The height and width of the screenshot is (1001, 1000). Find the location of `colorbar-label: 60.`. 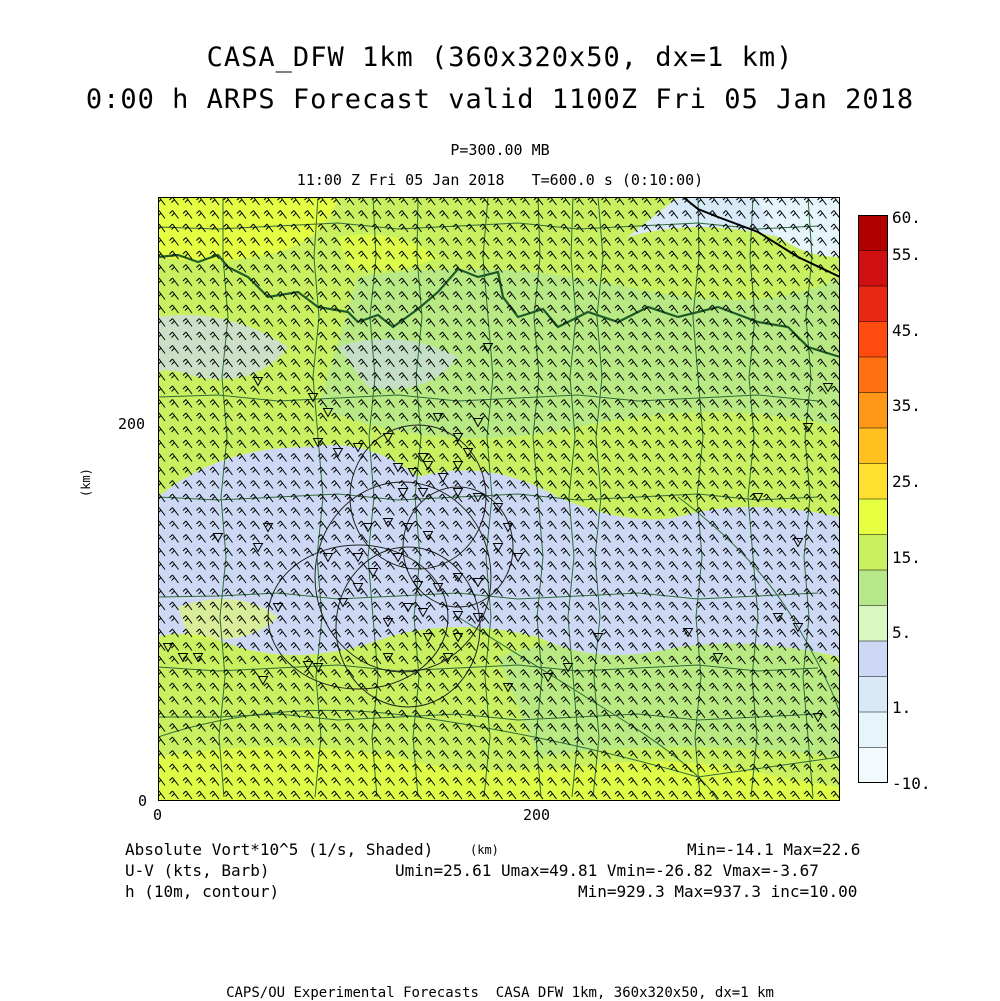

colorbar-label: 60. is located at coordinates (906, 217).